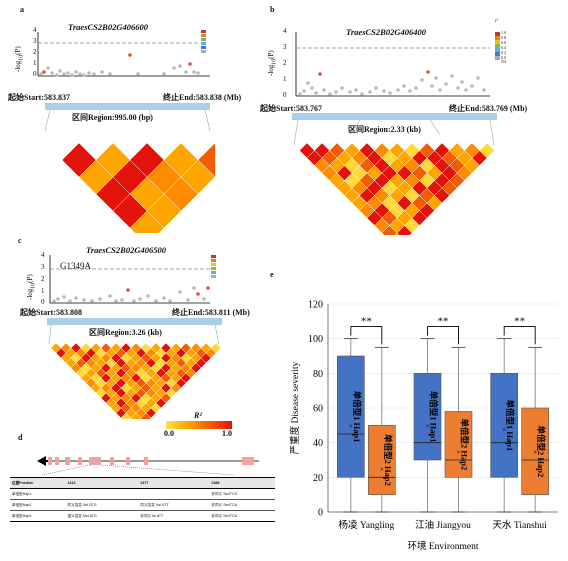 This screenshot has width=568, height=561. What do you see at coordinates (227, 433) in the screenshot?
I see `ld-scale-max: 1.0` at bounding box center [227, 433].